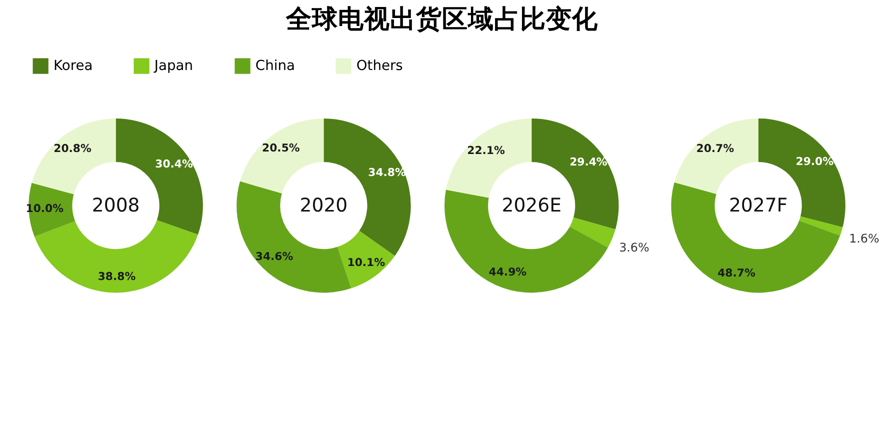 The width and height of the screenshot is (885, 432). Describe the element at coordinates (173, 66) in the screenshot. I see `legend-label: Japan` at that location.